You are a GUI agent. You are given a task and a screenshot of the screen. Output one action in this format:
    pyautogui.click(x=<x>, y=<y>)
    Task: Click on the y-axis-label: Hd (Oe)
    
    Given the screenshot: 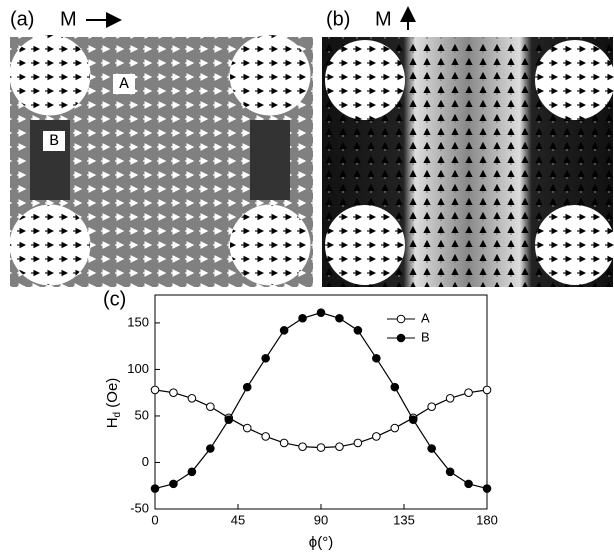 What is the action you would take?
    pyautogui.click(x=113, y=403)
    